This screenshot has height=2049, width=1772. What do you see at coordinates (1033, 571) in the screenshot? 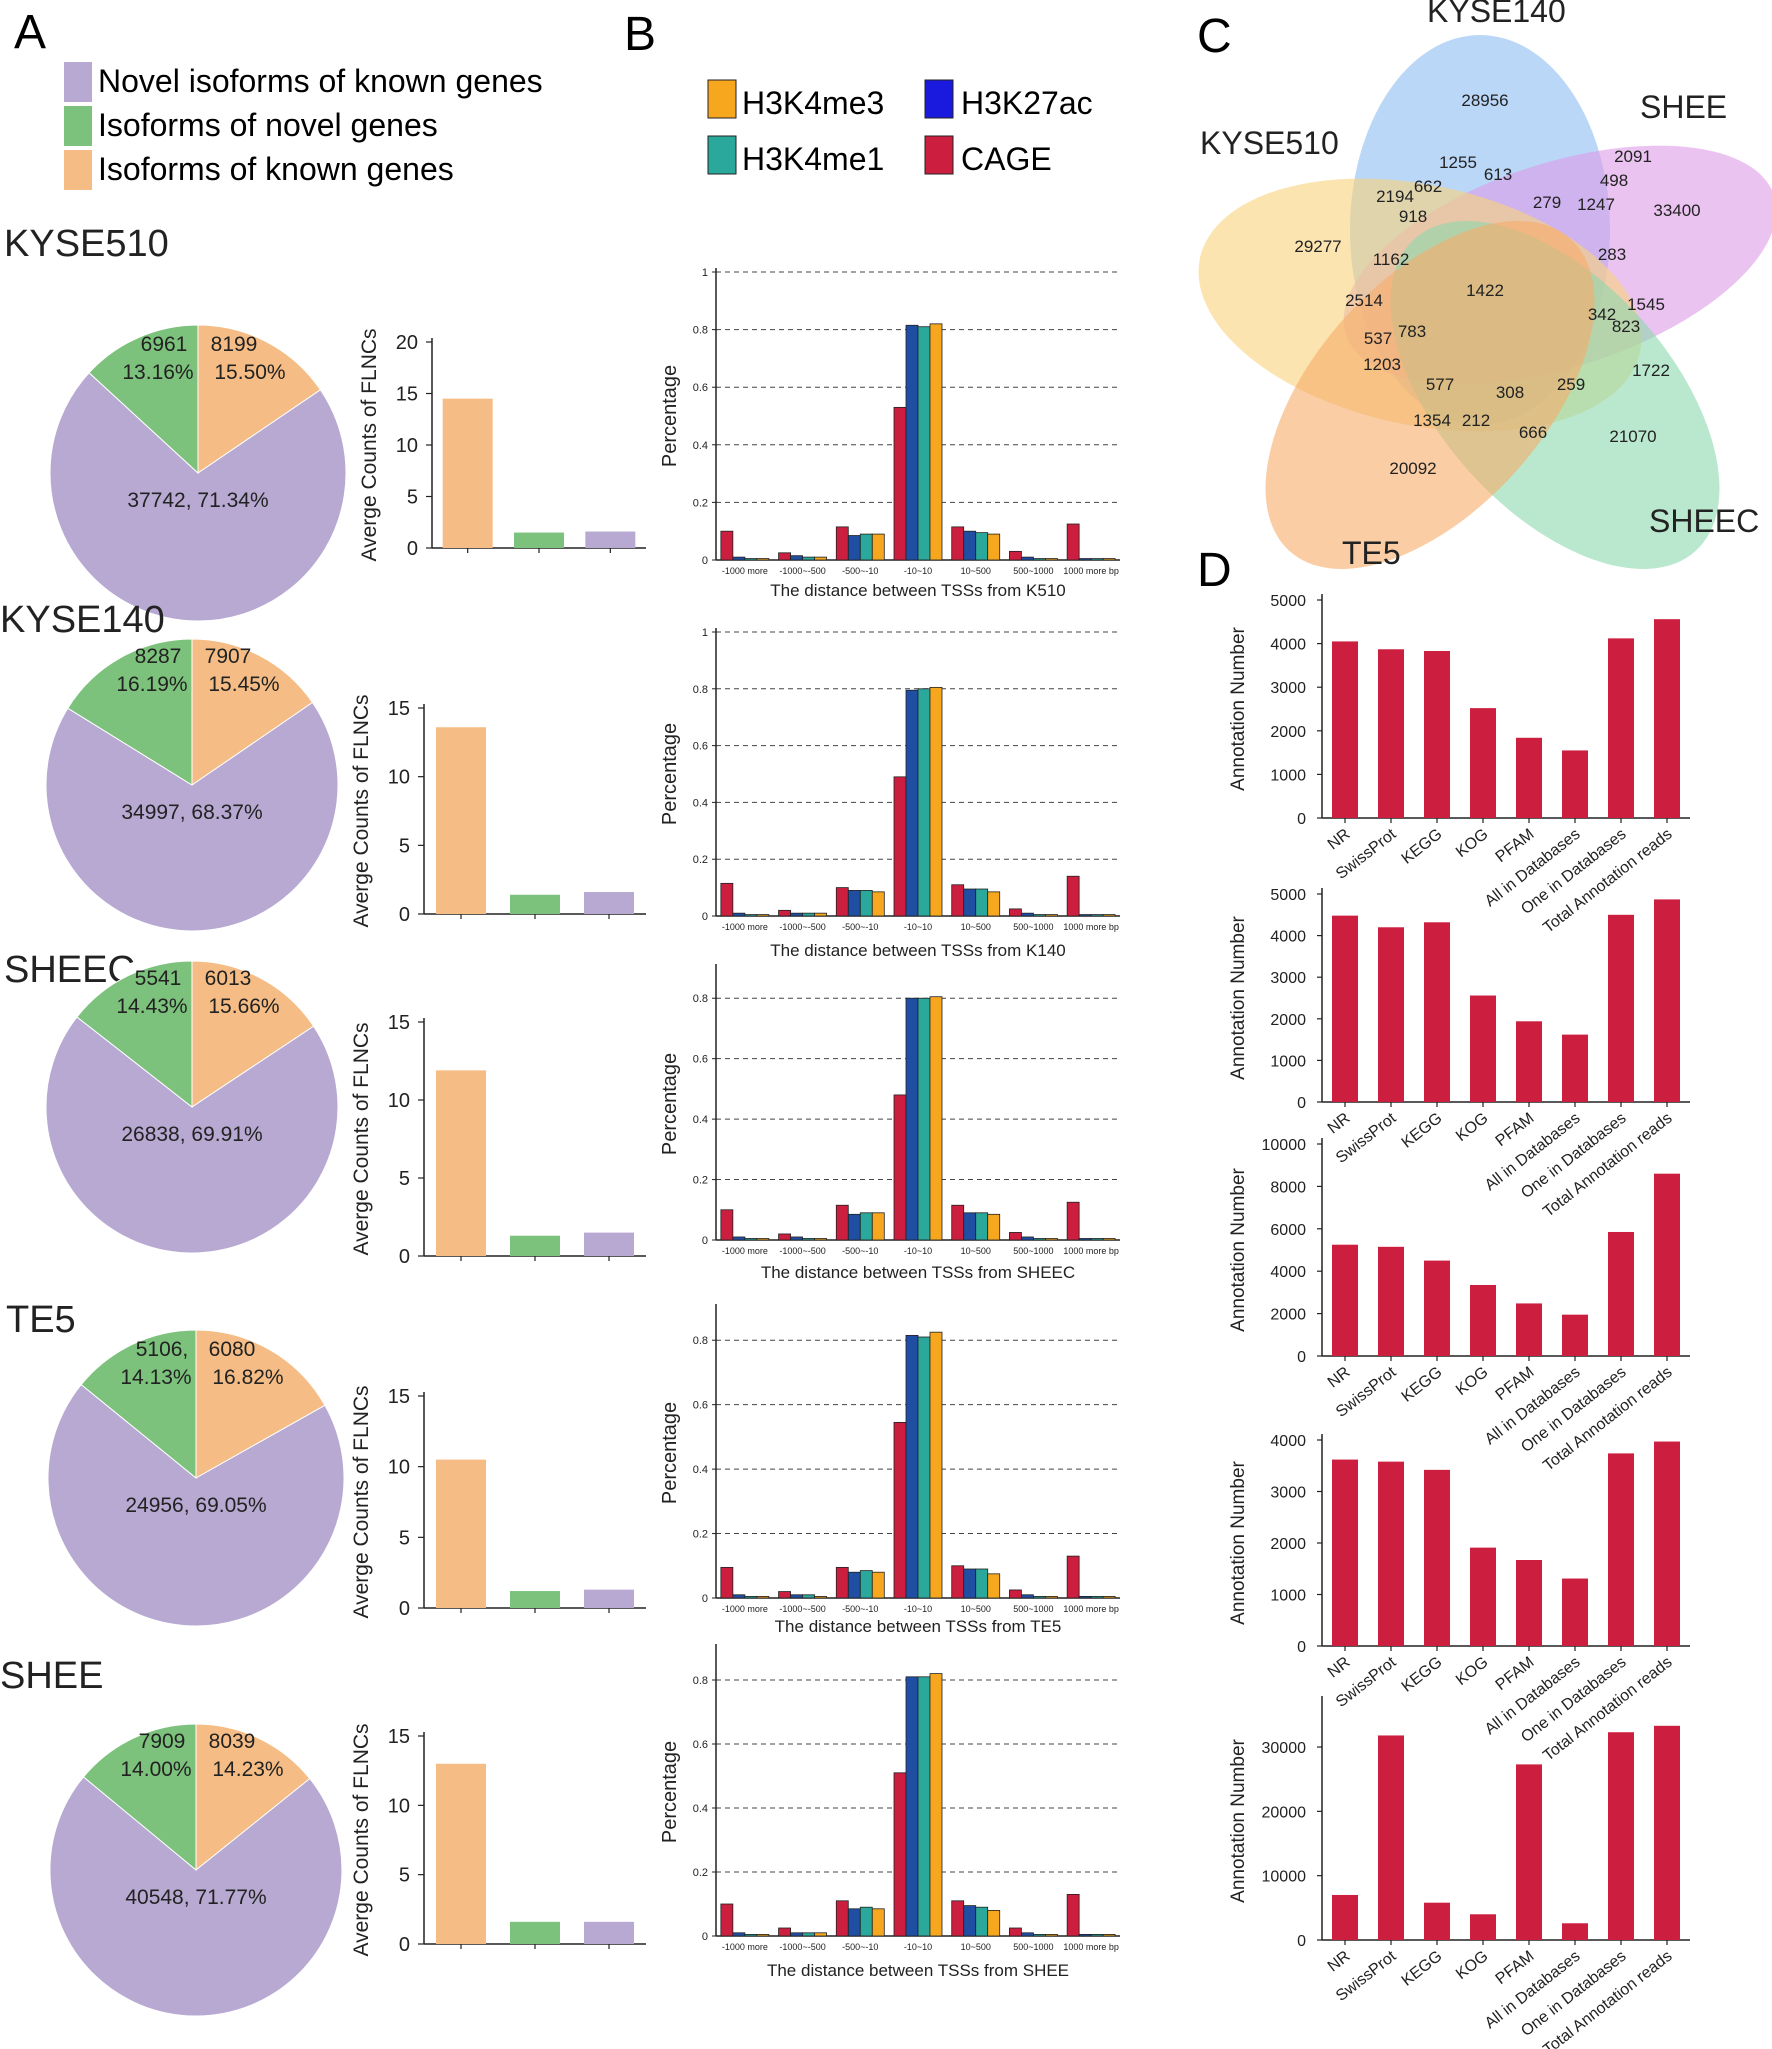
I see `x-tick-label: 500~1000` at bounding box center [1033, 571].